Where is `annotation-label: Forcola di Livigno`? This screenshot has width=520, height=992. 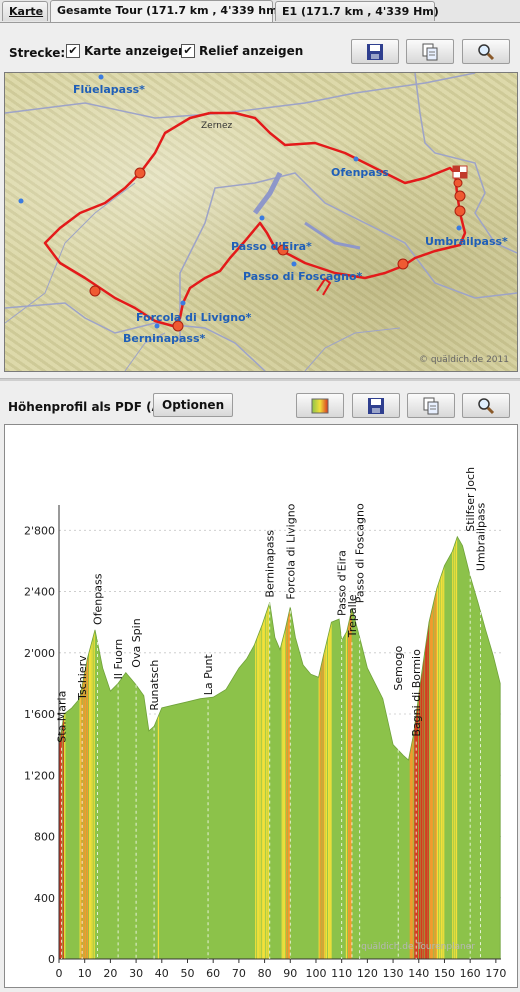
annotation-label: Forcola di Livigno is located at coordinates (290, 551).